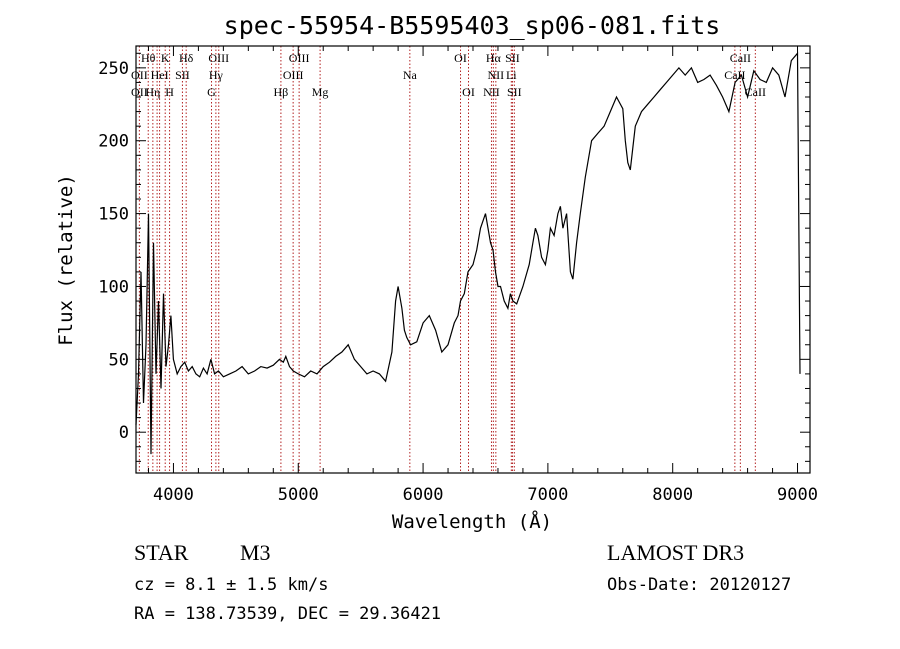 This screenshot has height=649, width=900. Describe the element at coordinates (511, 75) in the screenshot. I see `emission-line-label-16: Li` at that location.